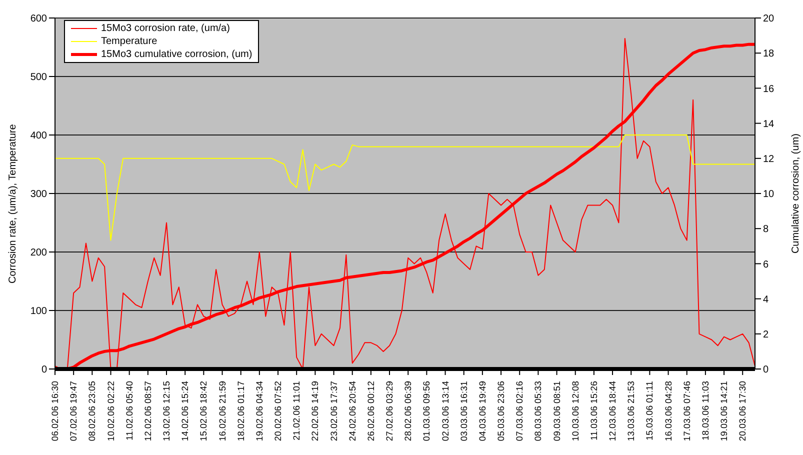 The width and height of the screenshot is (803, 455). What do you see at coordinates (39, 194) in the screenshot?
I see `y-tick-label: 300` at bounding box center [39, 194].